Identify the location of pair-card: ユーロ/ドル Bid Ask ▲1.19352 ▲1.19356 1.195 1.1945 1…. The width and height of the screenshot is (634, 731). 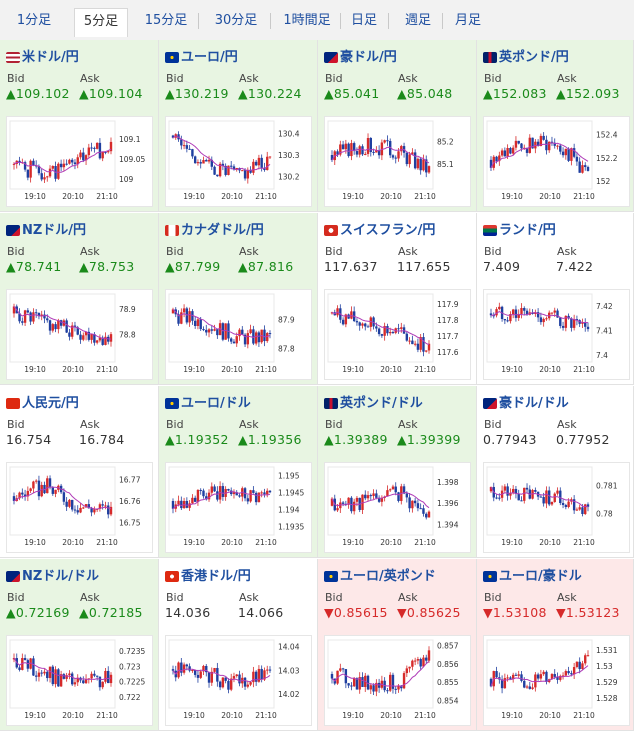
(238, 472).